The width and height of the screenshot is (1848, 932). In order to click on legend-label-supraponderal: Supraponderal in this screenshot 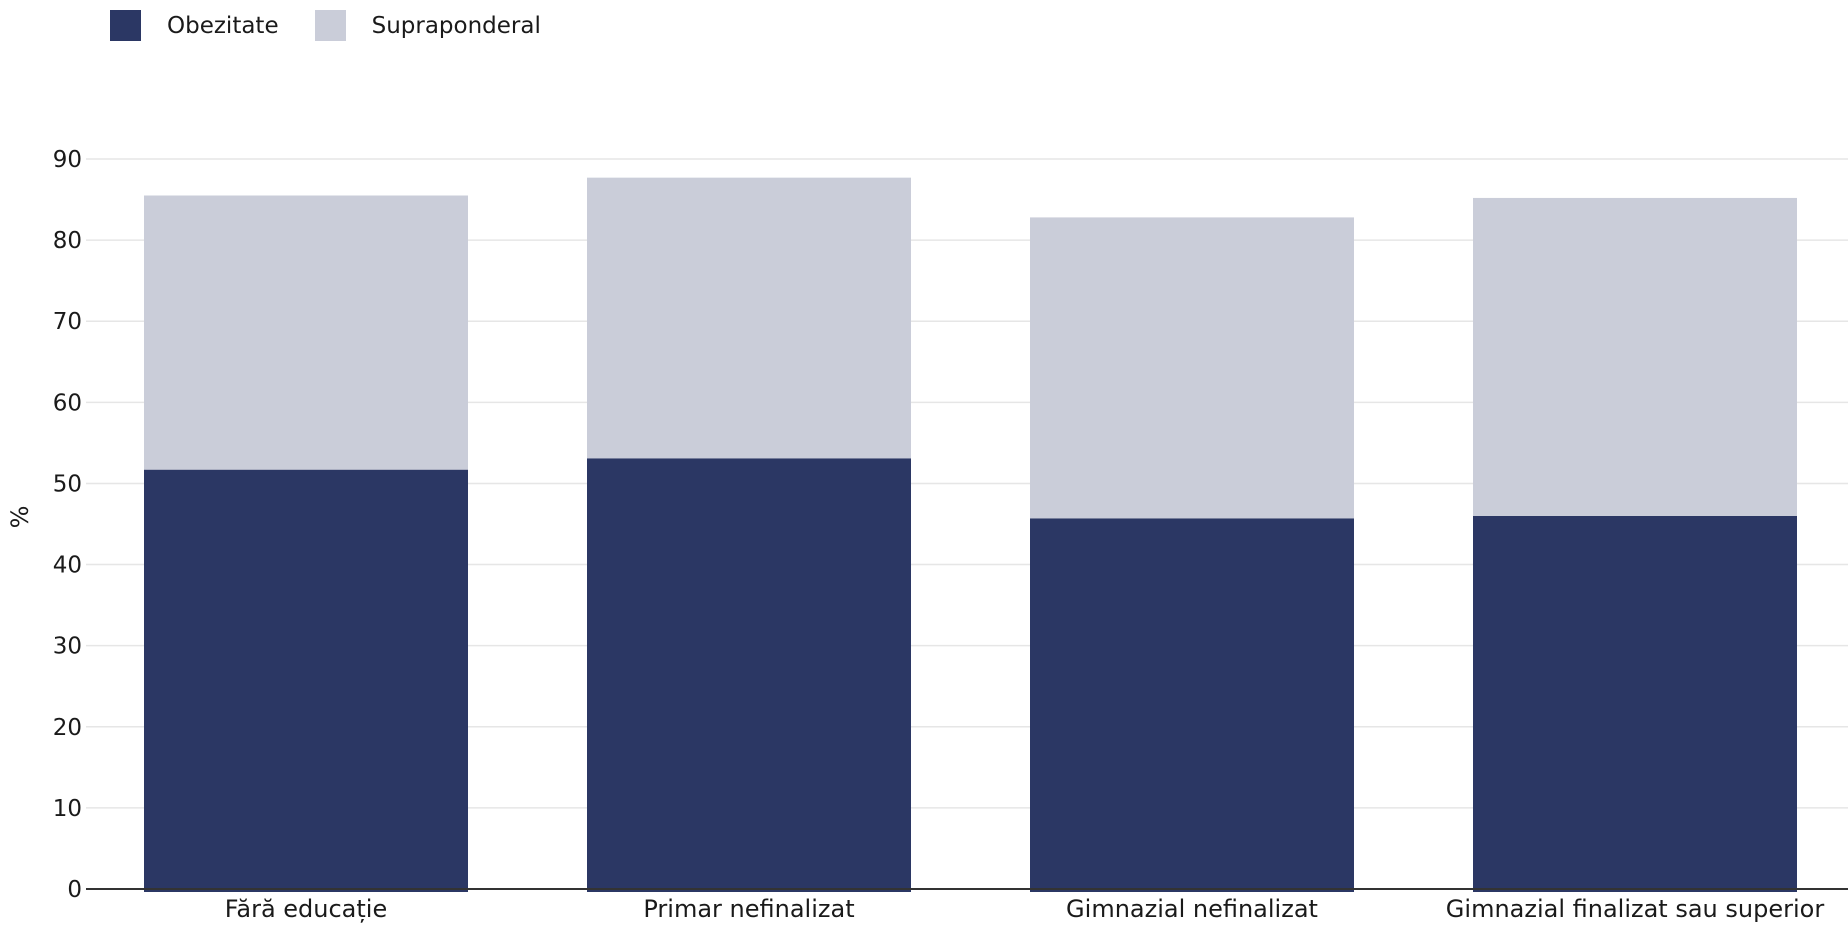, I will do `click(456, 25)`.